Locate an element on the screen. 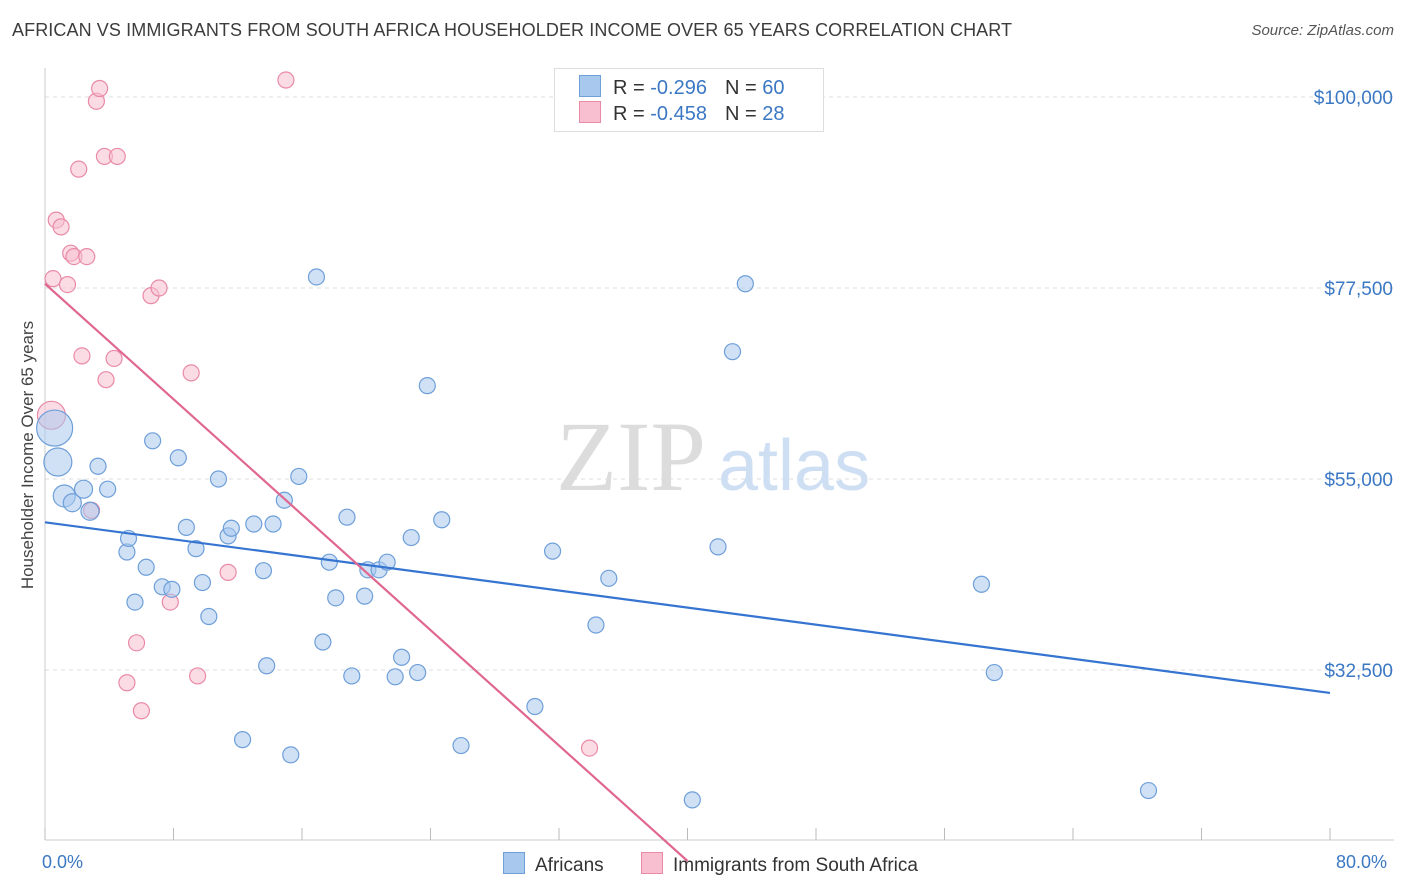  bottom-legend-immigrants: Immigrants from South Africa is located at coordinates (779, 864).